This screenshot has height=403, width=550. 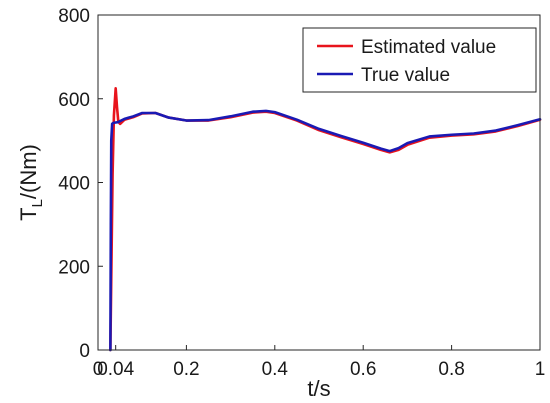 What do you see at coordinates (451, 369) in the screenshot?
I see `x-tick-label: 0.8` at bounding box center [451, 369].